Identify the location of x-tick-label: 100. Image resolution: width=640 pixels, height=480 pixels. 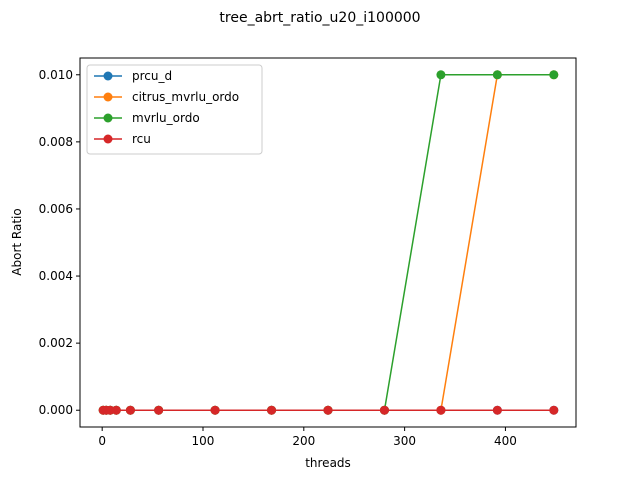
(203, 441).